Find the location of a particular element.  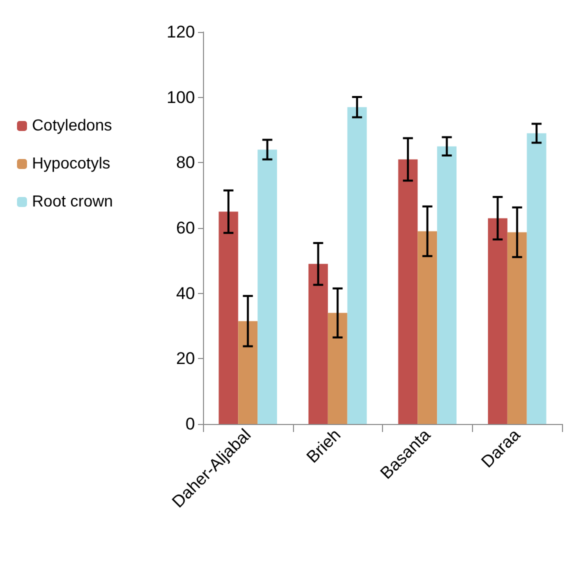

y-tick-label: 120 is located at coordinates (180, 32).